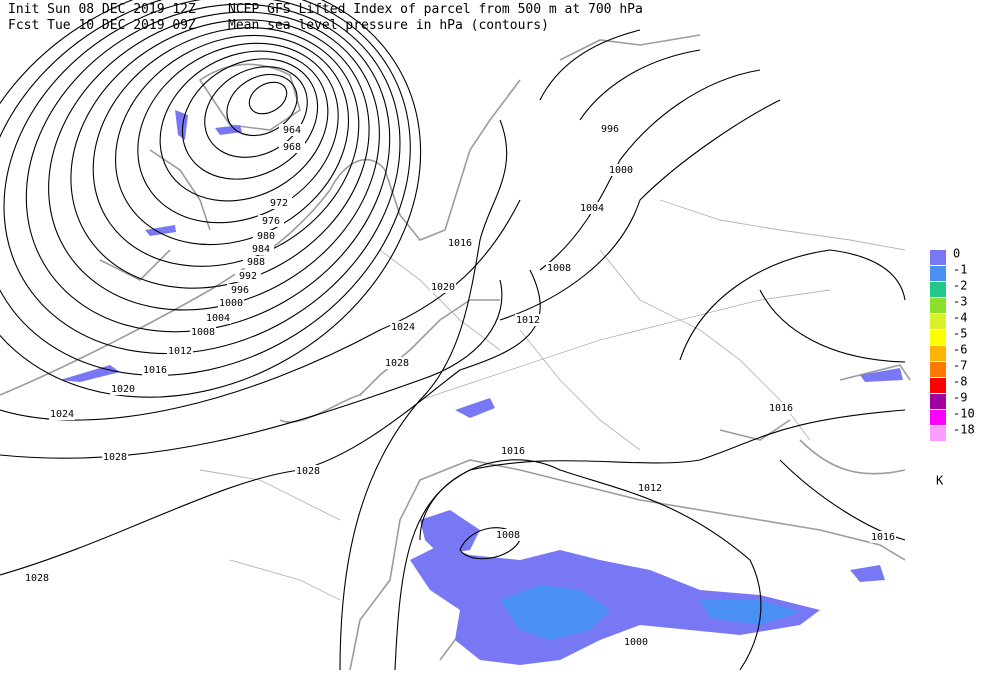 This screenshot has height=680, width=1000. I want to click on contour-label: 964, so click(292, 130).